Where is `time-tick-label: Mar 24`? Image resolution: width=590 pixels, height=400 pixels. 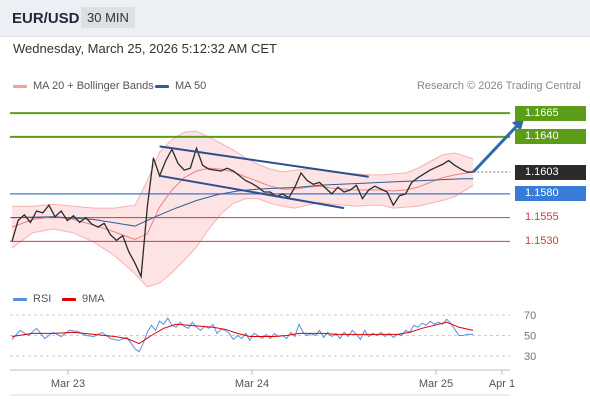
time-tick-label: Mar 24 is located at coordinates (252, 384).